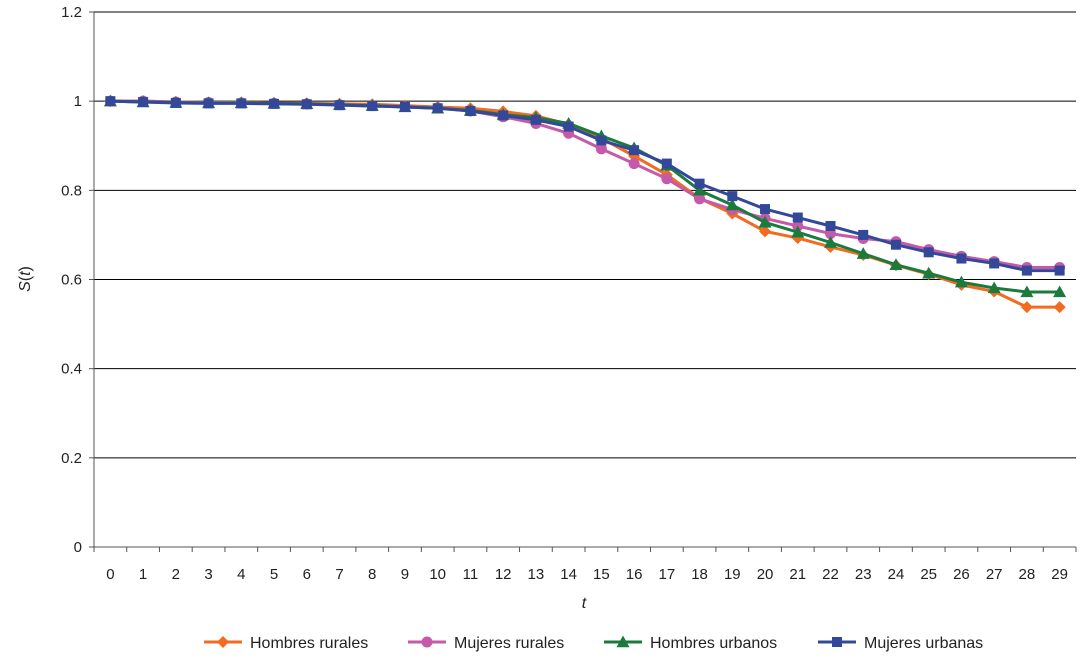 Image resolution: width=1081 pixels, height=659 pixels. I want to click on x-tick-label: 25, so click(928, 574).